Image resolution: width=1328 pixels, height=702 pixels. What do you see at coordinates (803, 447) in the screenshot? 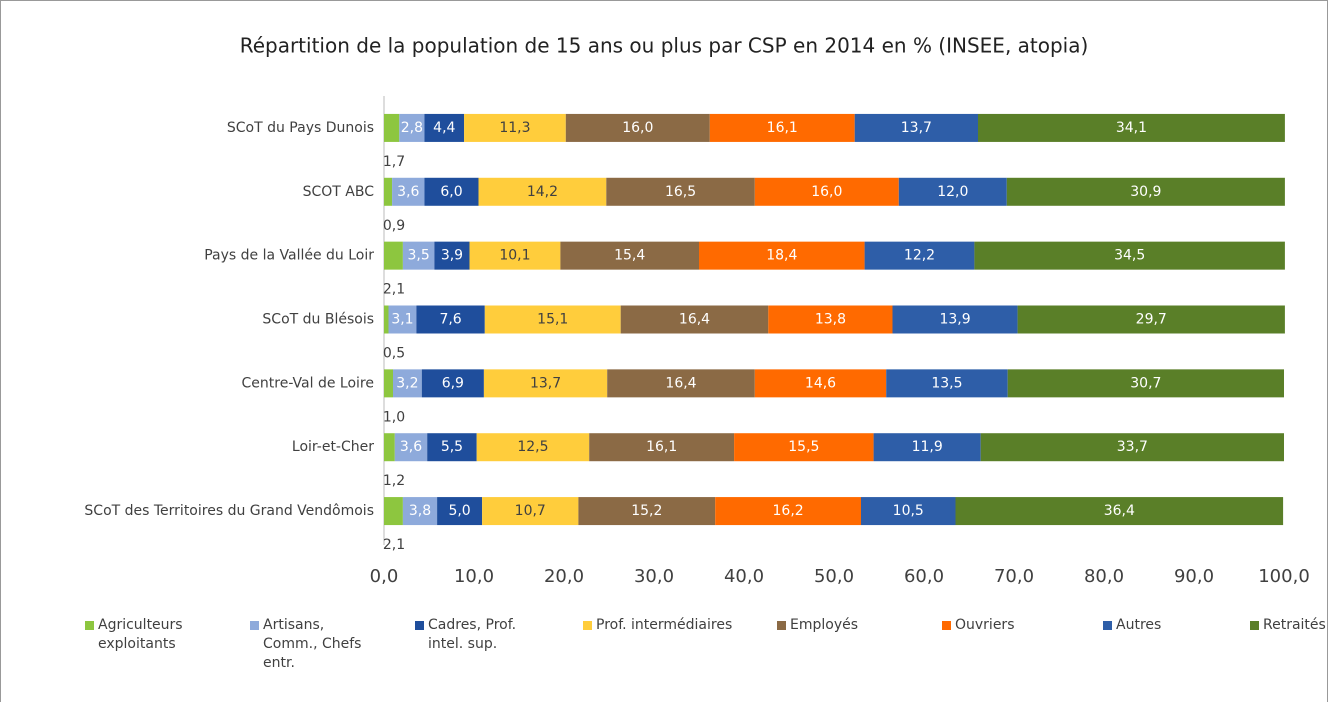
I see `data-label: 15,5` at bounding box center [803, 447].